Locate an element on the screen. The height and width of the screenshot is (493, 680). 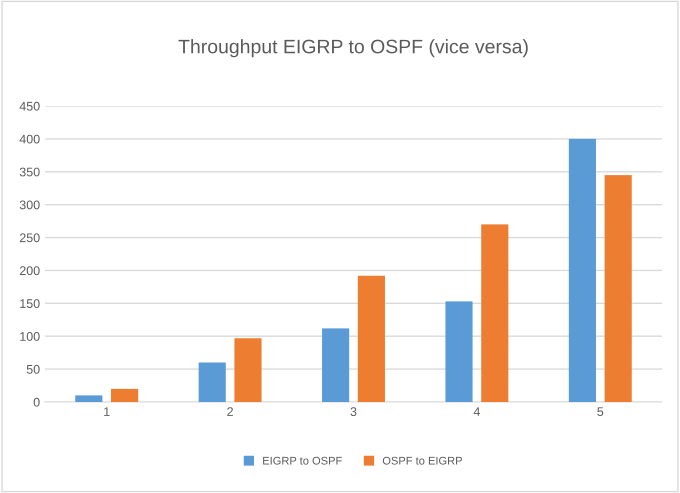
y-tick-label: 150 is located at coordinates (30, 303).